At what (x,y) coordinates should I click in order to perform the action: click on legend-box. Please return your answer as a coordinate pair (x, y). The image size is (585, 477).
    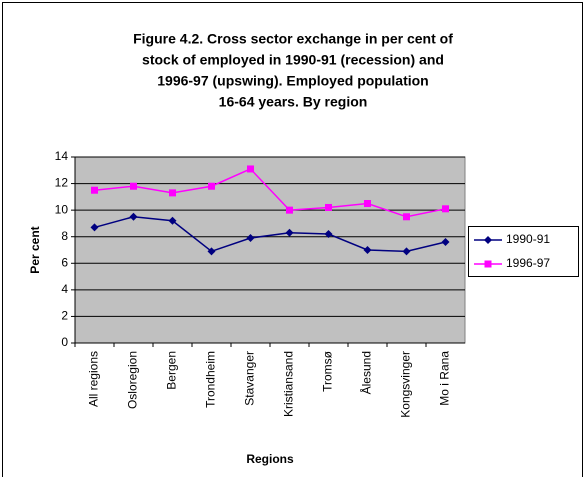
    Looking at the image, I should click on (523, 251).